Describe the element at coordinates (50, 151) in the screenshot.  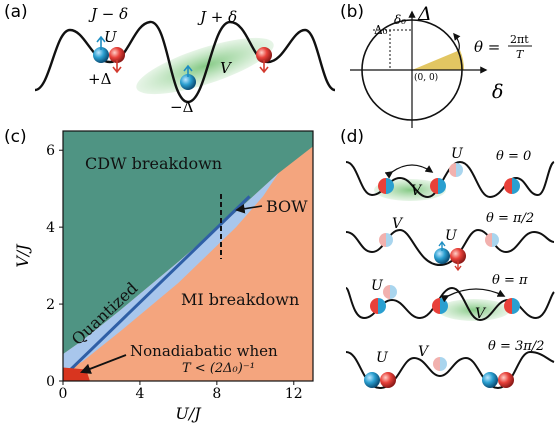
I see `y-tick-label: 6` at that location.